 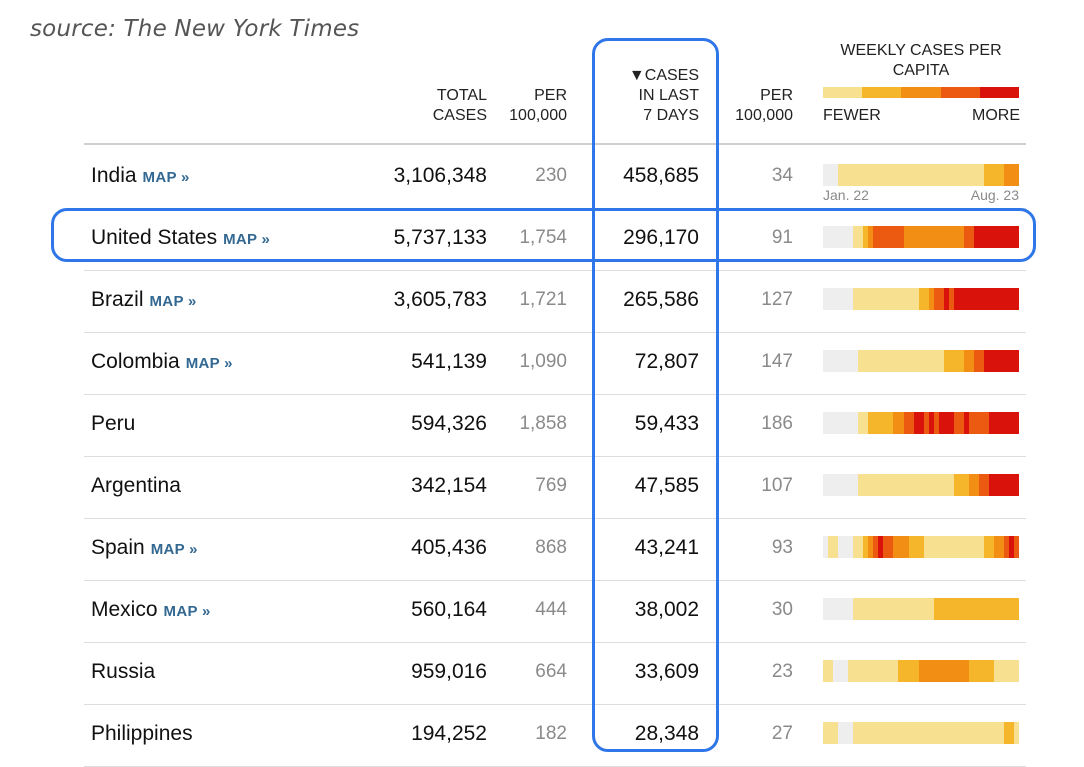 What do you see at coordinates (113, 424) in the screenshot?
I see `country-name: Peru` at bounding box center [113, 424].